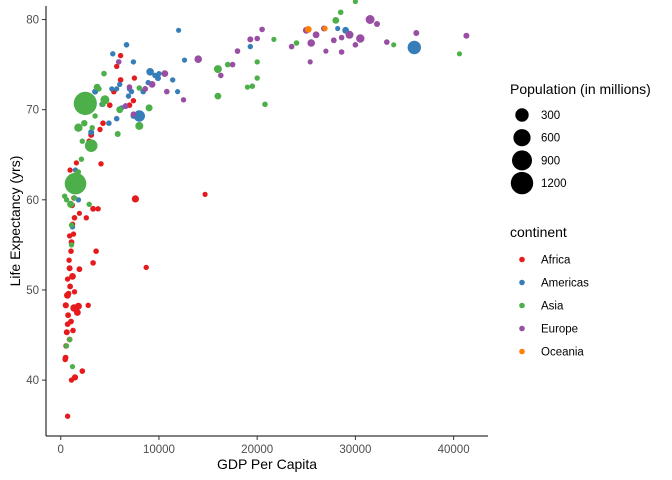  What do you see at coordinates (32, 21) in the screenshot?
I see `y-tick-label: 80` at bounding box center [32, 21].